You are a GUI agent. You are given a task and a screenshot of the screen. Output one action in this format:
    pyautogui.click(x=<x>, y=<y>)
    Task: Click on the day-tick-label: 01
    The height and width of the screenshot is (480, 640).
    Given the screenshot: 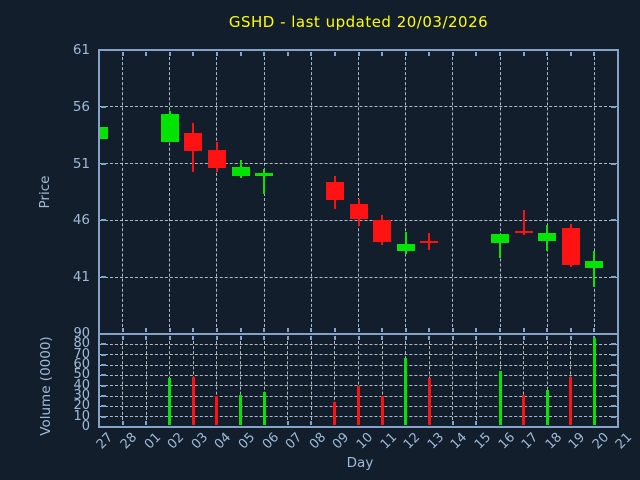 What is the action you would take?
    pyautogui.click(x=152, y=441)
    